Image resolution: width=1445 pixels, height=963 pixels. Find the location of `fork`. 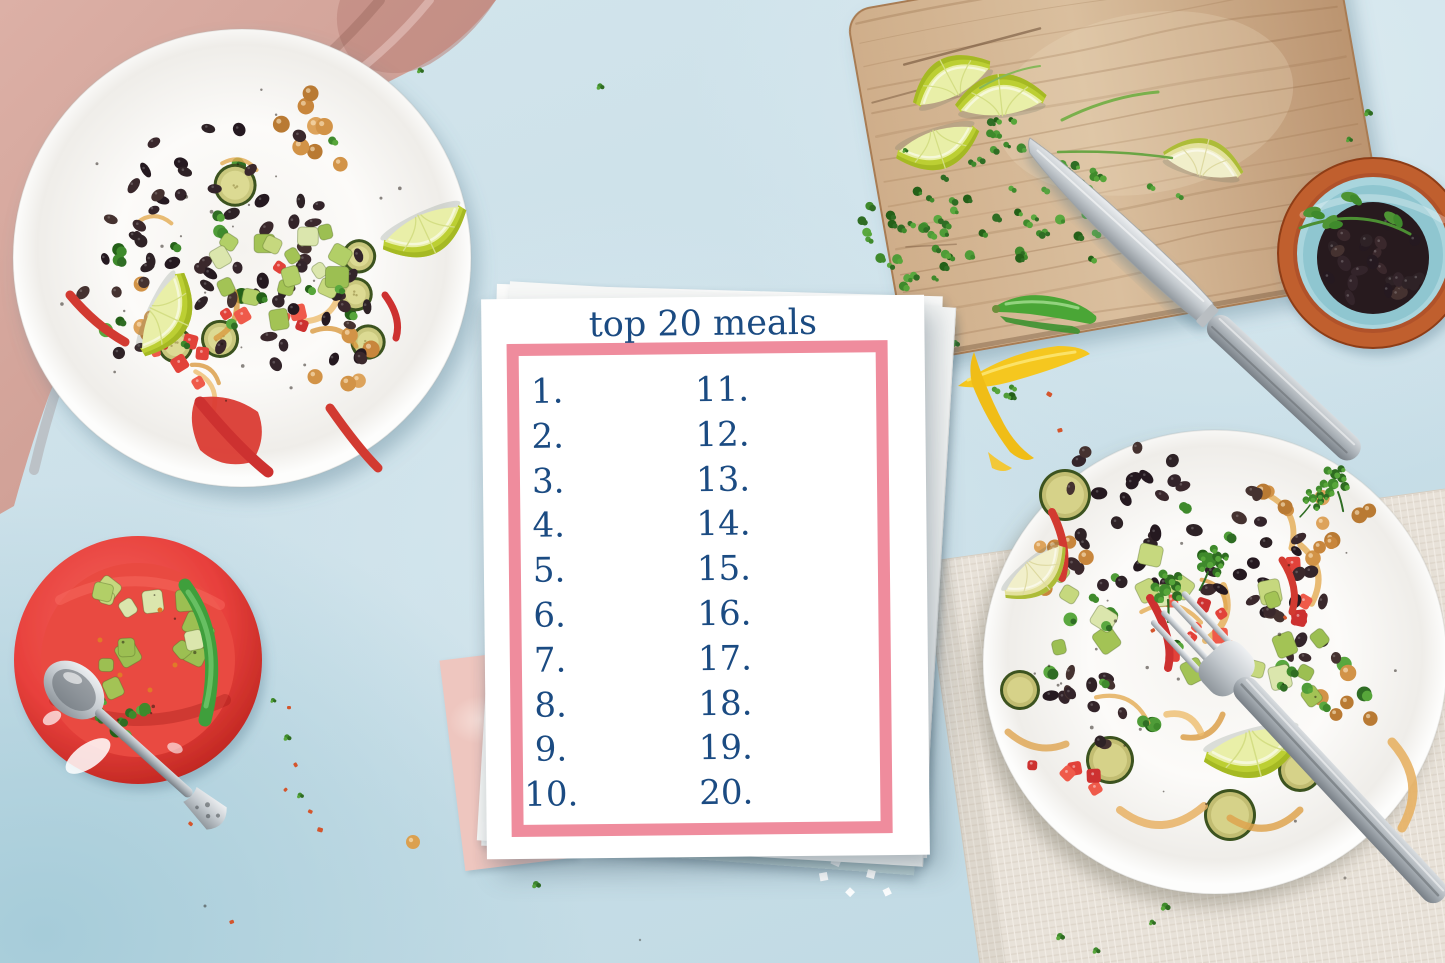

fork is located at coordinates (1297, 747).